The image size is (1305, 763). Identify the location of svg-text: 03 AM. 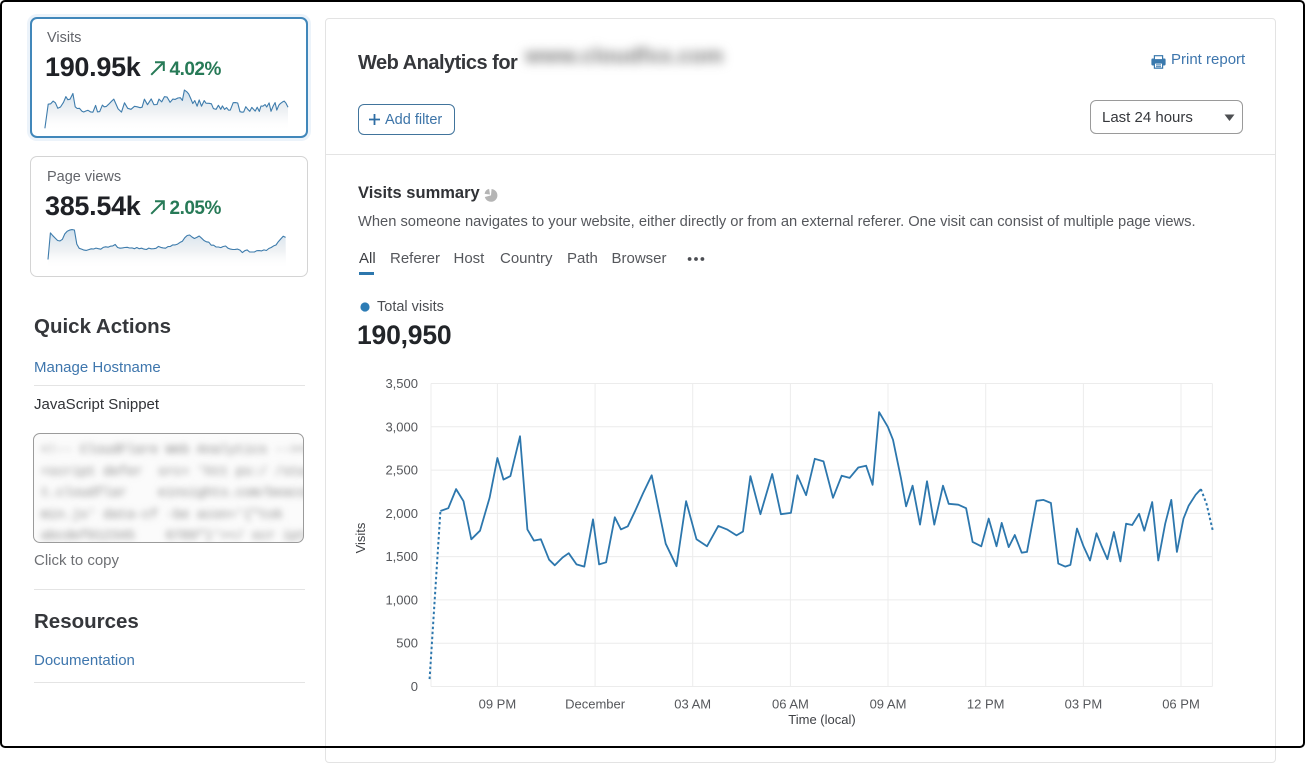
(692, 703).